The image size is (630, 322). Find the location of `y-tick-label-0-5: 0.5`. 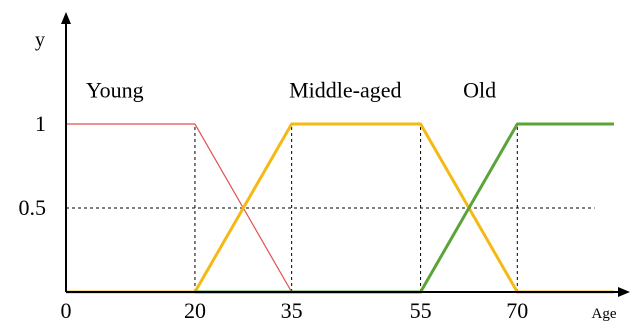

y-tick-label-0-5: 0.5 is located at coordinates (33, 207).